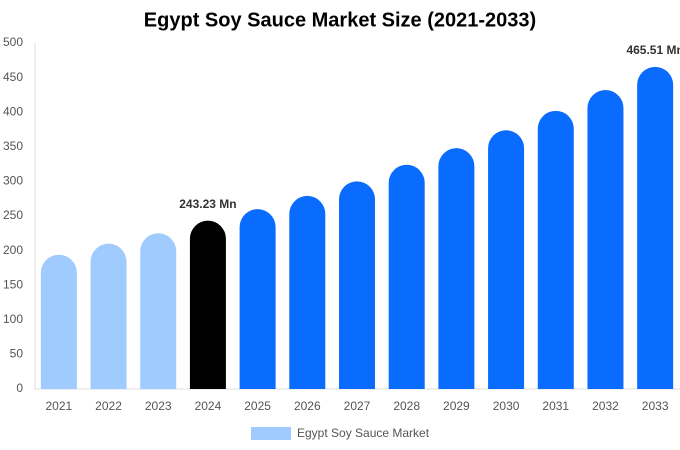 This screenshot has width=680, height=450. What do you see at coordinates (363, 433) in the screenshot?
I see `legend-label: Egypt Soy Sauce Market` at bounding box center [363, 433].